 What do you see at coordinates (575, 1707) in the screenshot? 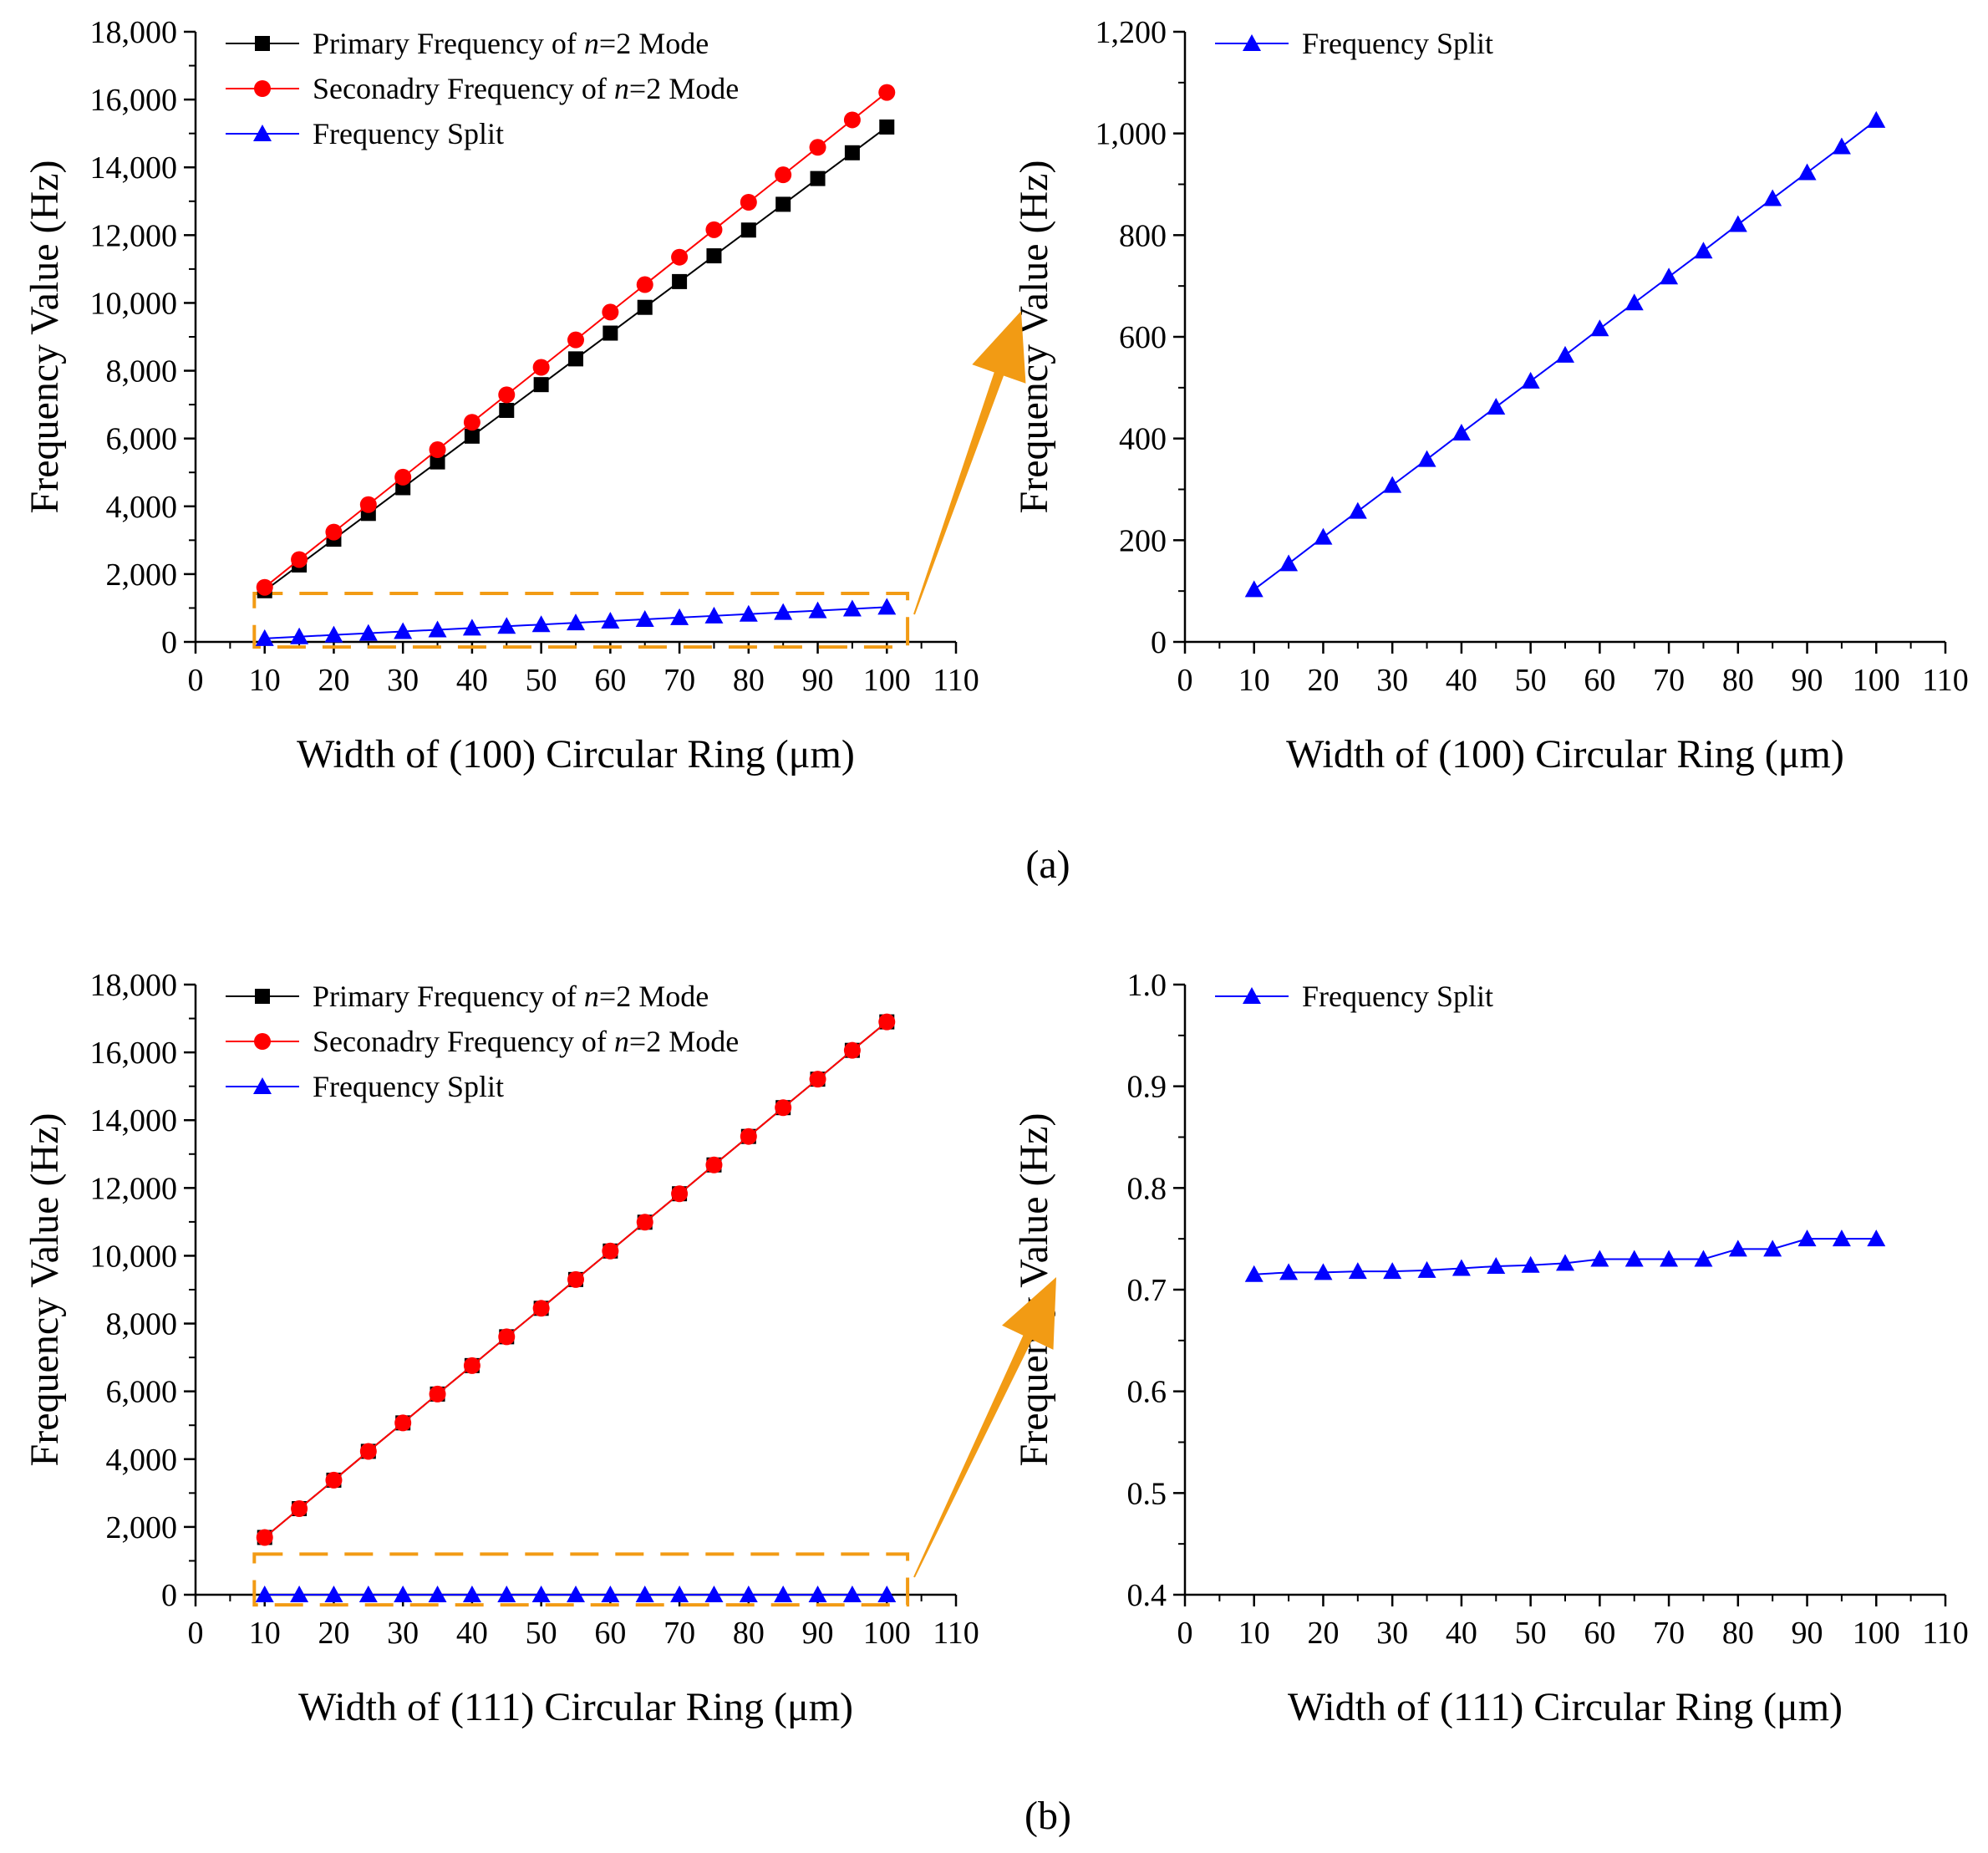
I see `x-axis-title: Width of (111) Circular Ring (μm)` at bounding box center [575, 1707].